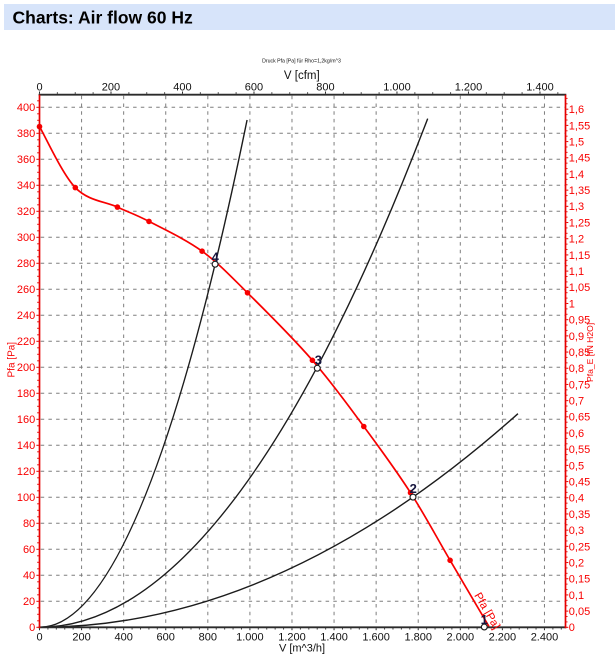 This screenshot has height=667, width=615. I want to click on svg-text: 260, so click(26, 290).